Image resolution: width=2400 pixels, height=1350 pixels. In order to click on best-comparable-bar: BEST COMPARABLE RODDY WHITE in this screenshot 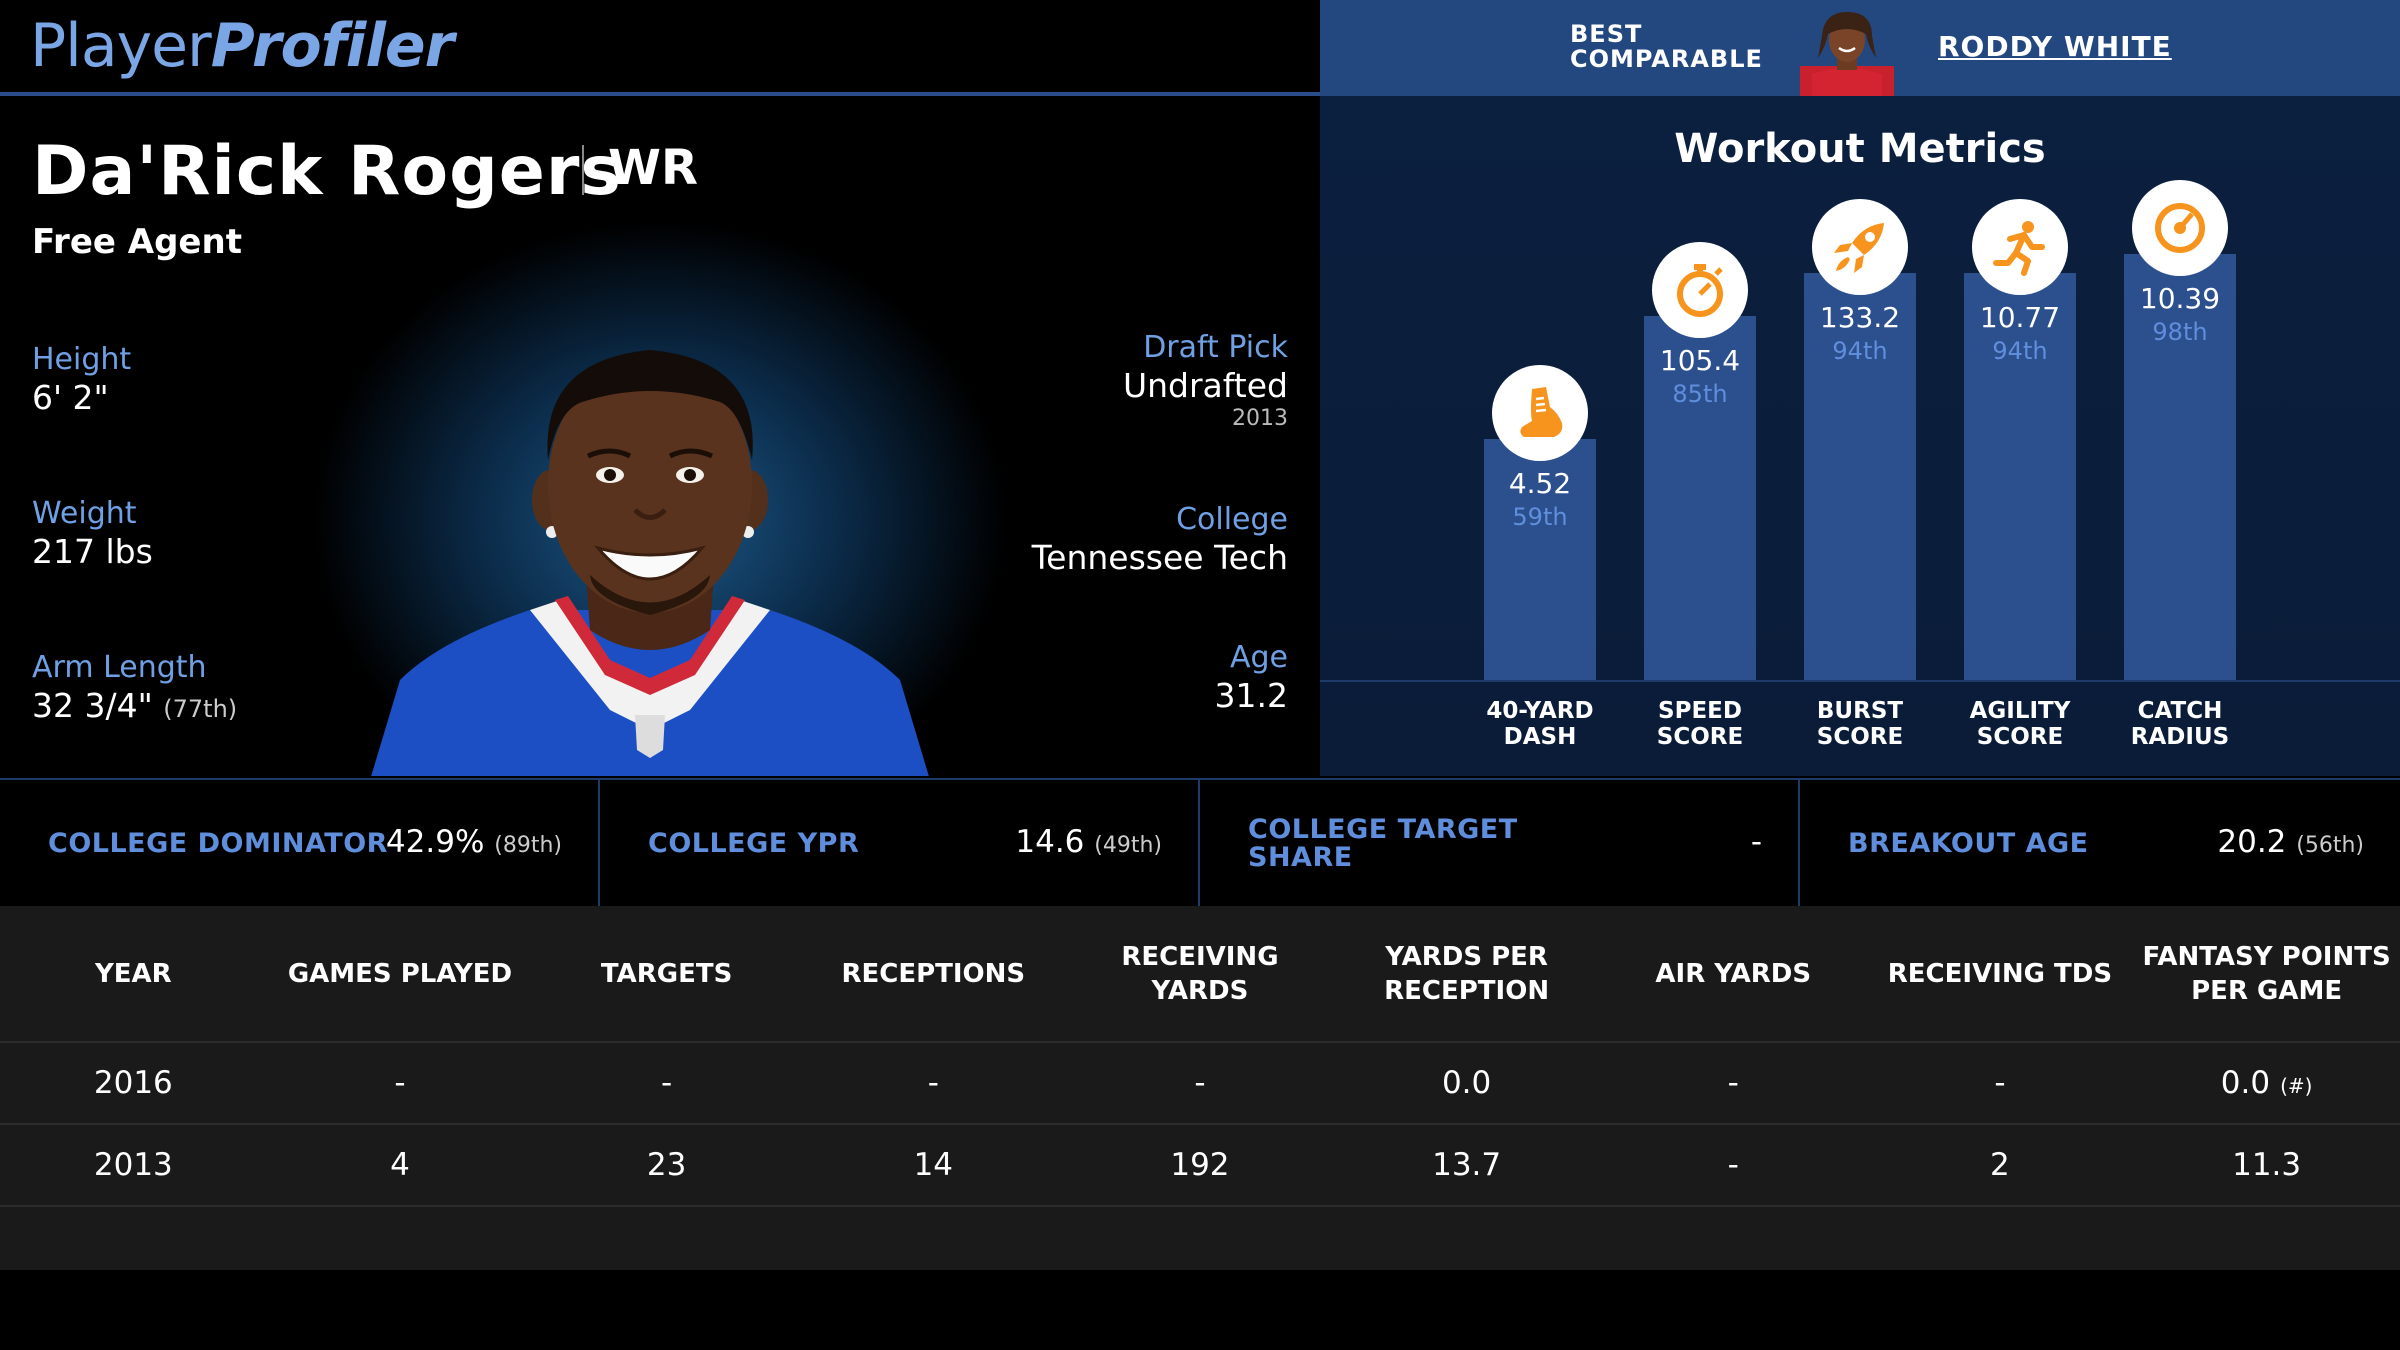, I will do `click(1860, 48)`.